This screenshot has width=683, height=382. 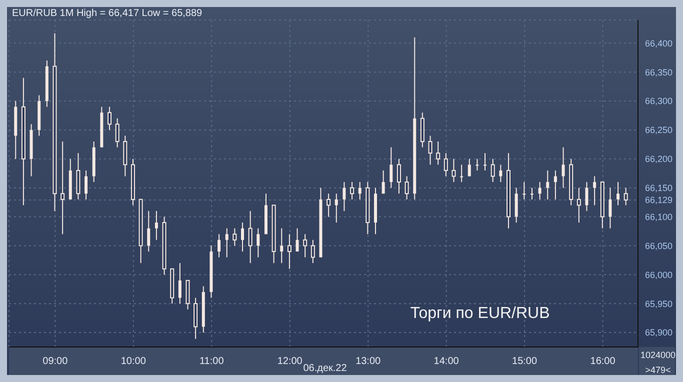 What do you see at coordinates (658, 355) in the screenshot?
I see `text: 1024000` at bounding box center [658, 355].